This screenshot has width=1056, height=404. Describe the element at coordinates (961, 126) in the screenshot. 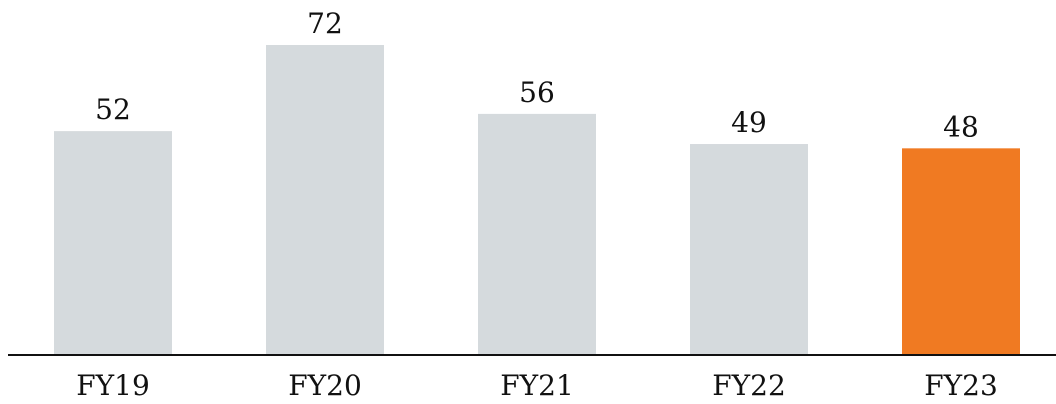

I see `value-label-fy23: 48` at that location.